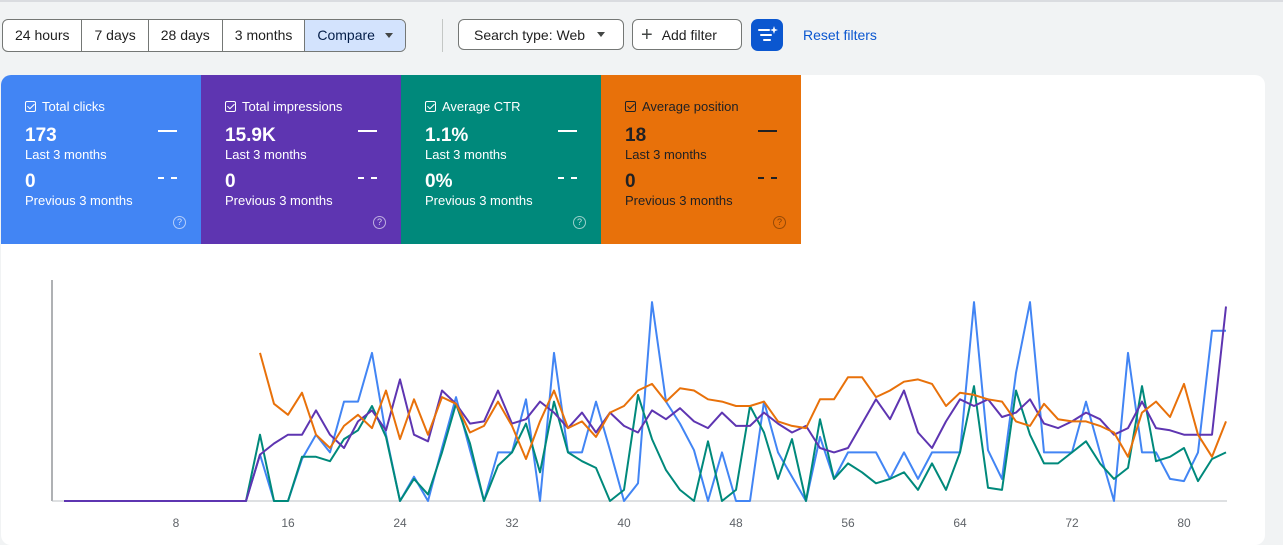 The height and width of the screenshot is (545, 1283). Describe the element at coordinates (176, 523) in the screenshot. I see `x-tick-label: 8` at that location.